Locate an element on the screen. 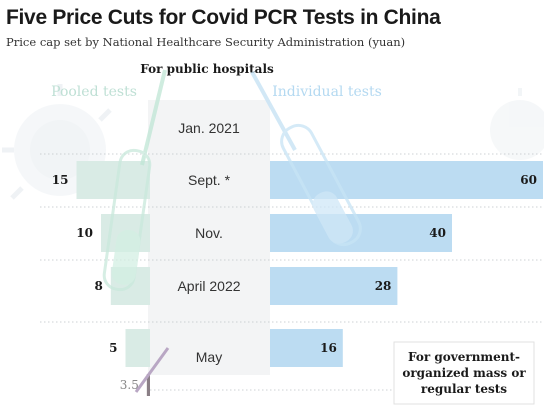  pooled-value: 10 is located at coordinates (84, 233).